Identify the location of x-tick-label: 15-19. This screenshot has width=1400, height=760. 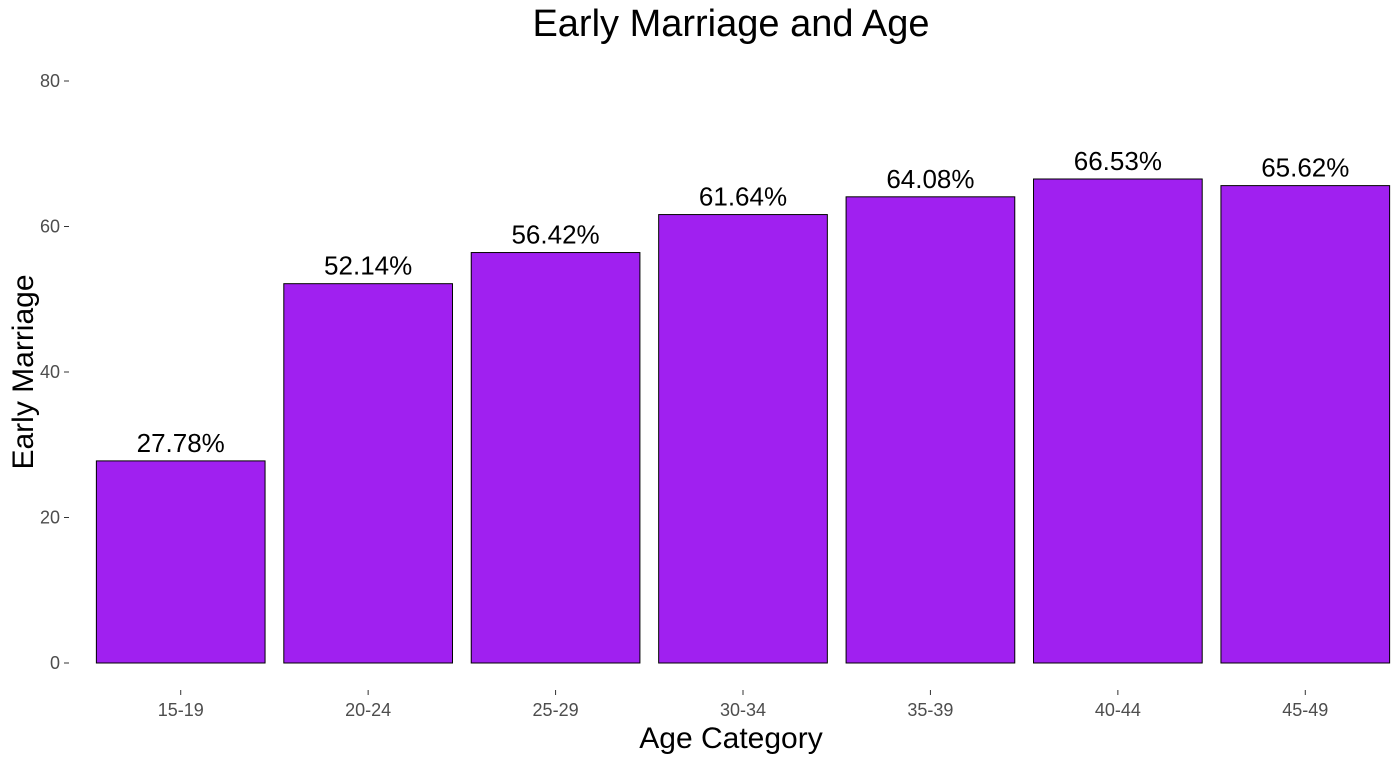
(181, 710).